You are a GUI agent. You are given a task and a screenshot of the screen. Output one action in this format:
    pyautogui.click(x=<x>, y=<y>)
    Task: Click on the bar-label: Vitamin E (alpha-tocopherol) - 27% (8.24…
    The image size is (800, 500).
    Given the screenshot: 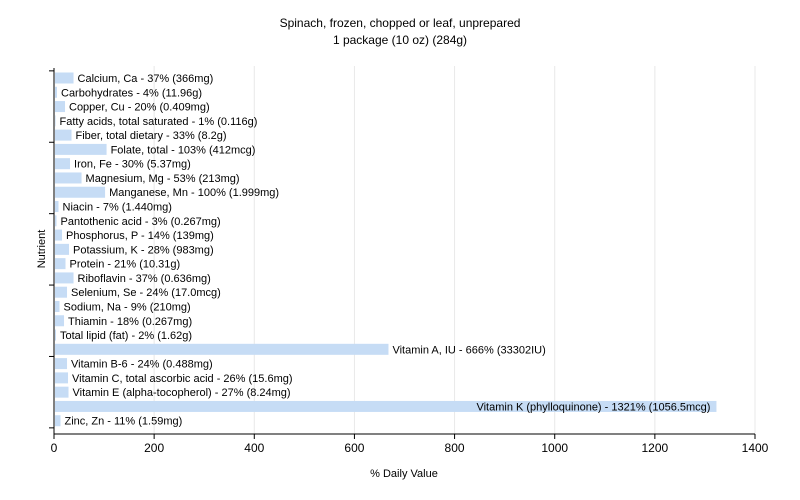 What is the action you would take?
    pyautogui.click(x=182, y=393)
    